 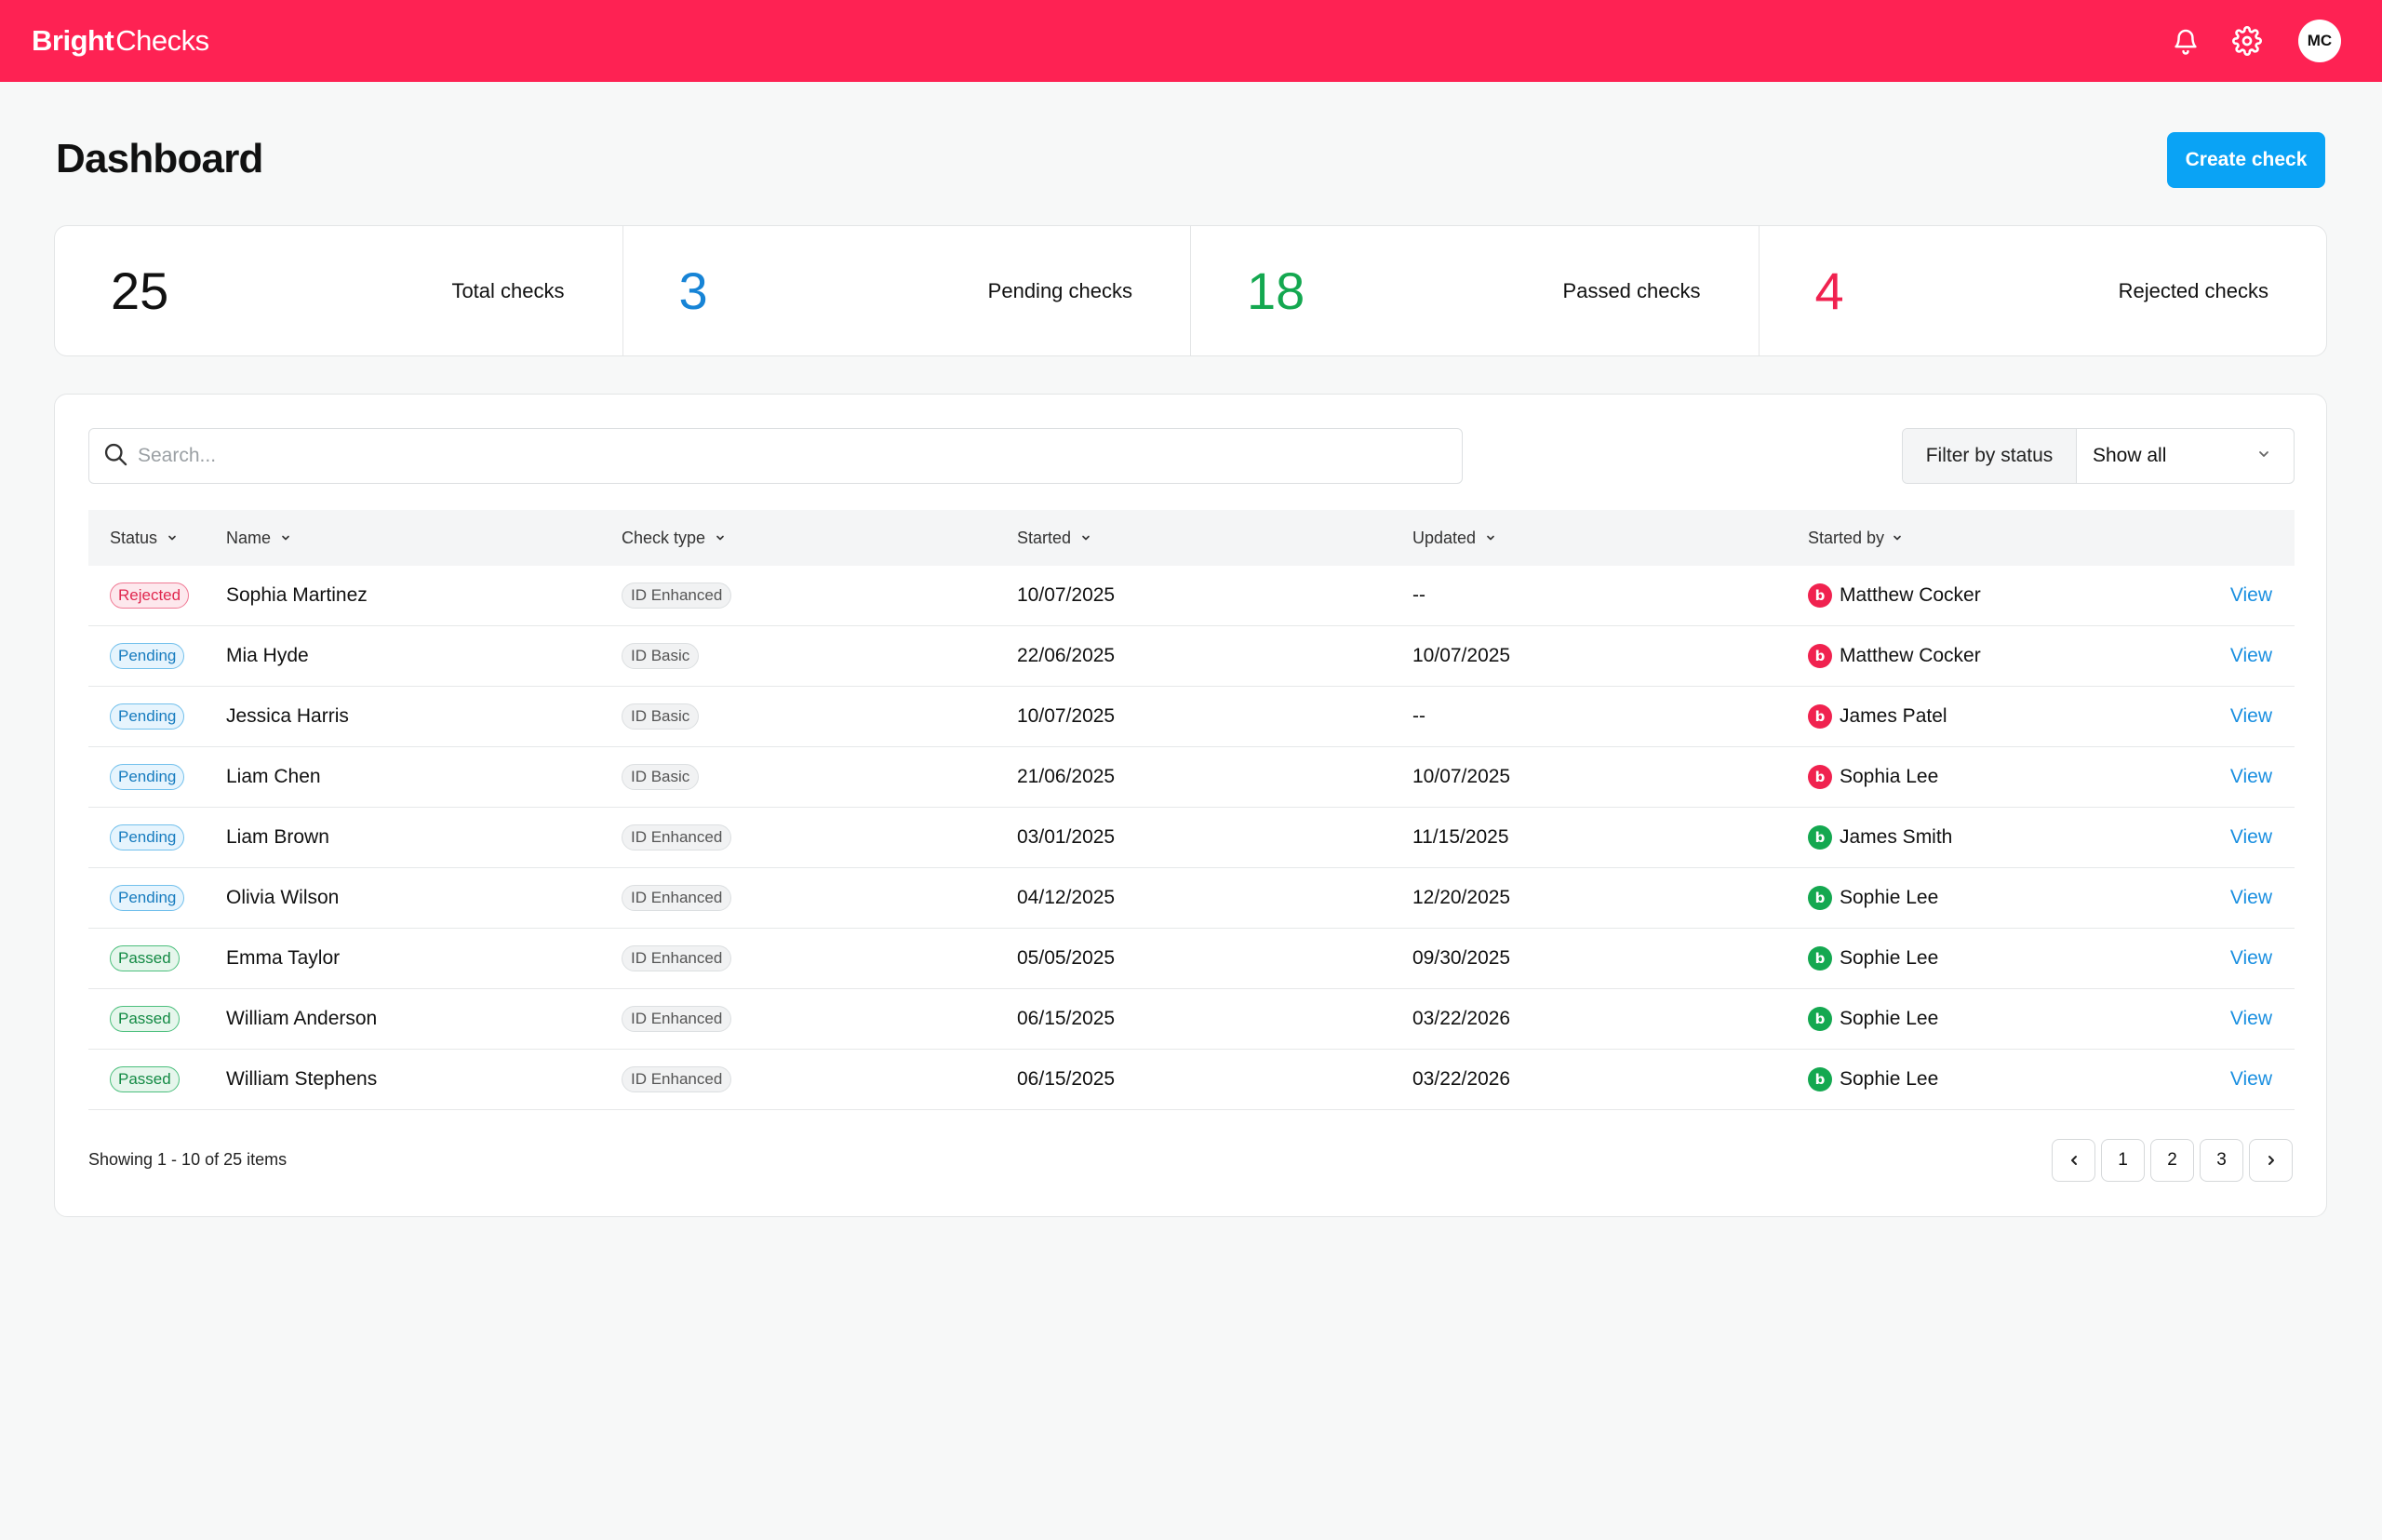 I want to click on page-title: Dashboard, so click(x=159, y=158).